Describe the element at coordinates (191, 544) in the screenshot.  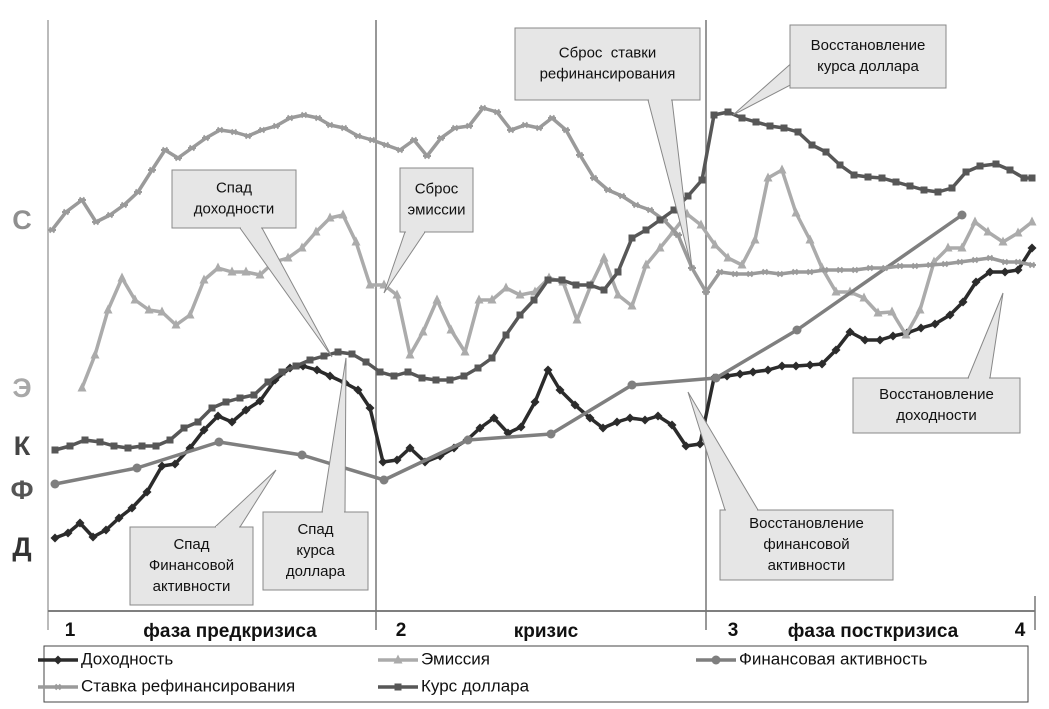
I see `callout-text: Спад` at that location.